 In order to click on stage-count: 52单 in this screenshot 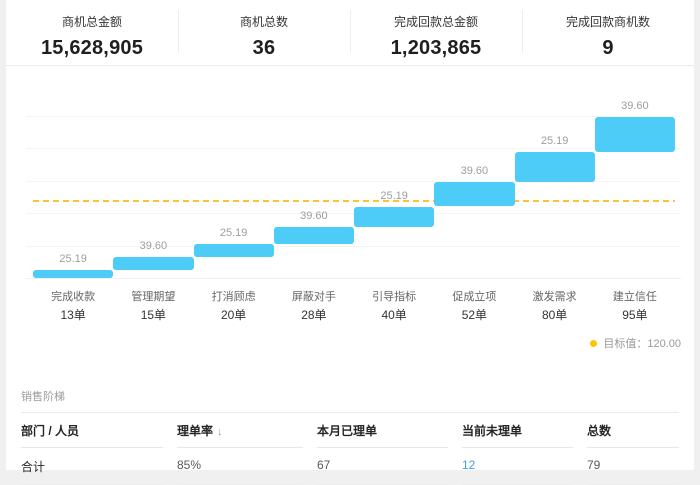, I will do `click(474, 315)`.